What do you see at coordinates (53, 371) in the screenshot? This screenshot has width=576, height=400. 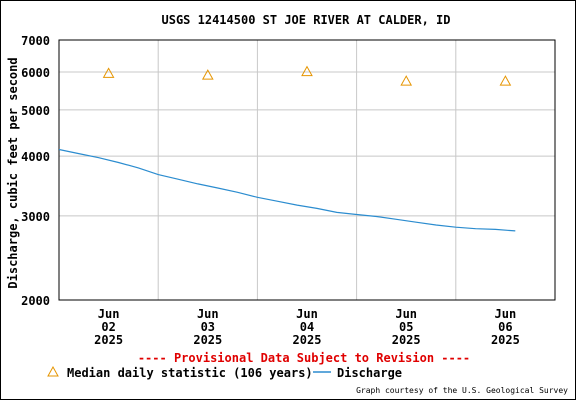 I see `legend-triangle-icon` at bounding box center [53, 371].